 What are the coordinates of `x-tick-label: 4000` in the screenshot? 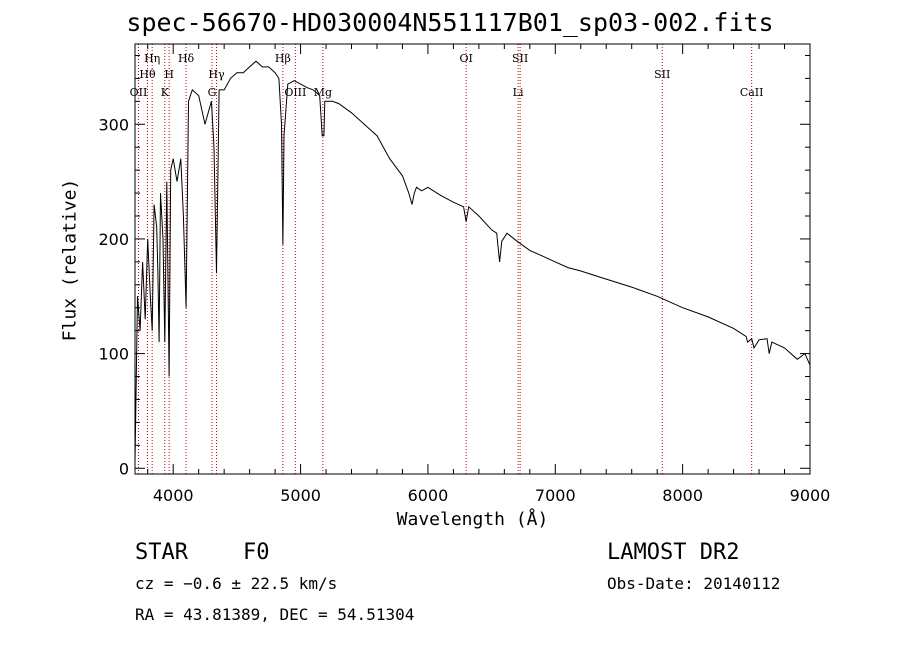 It's located at (173, 495).